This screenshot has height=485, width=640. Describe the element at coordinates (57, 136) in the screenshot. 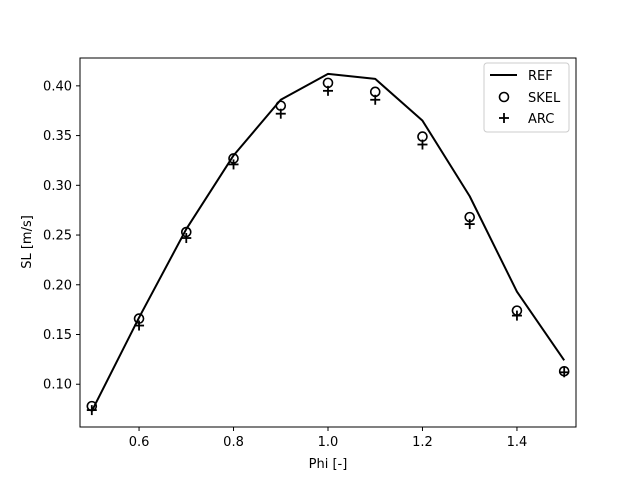

I see `y-tick-label: 0.35` at that location.